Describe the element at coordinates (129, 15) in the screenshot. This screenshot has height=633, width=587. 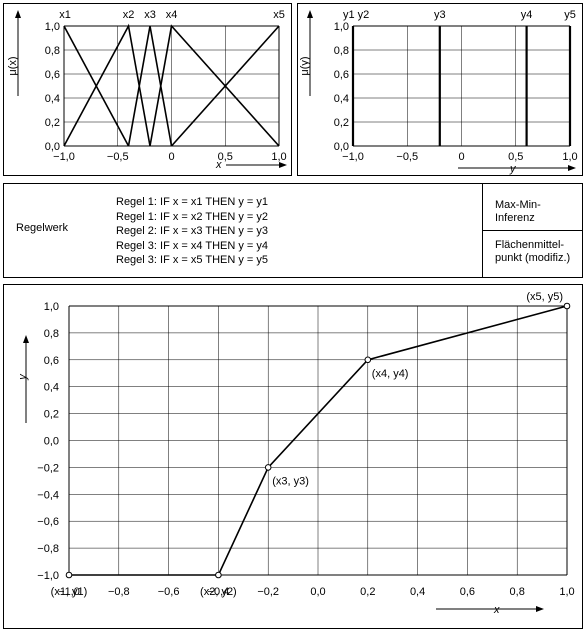
I see `fuzzy-set-label: x2` at that location.